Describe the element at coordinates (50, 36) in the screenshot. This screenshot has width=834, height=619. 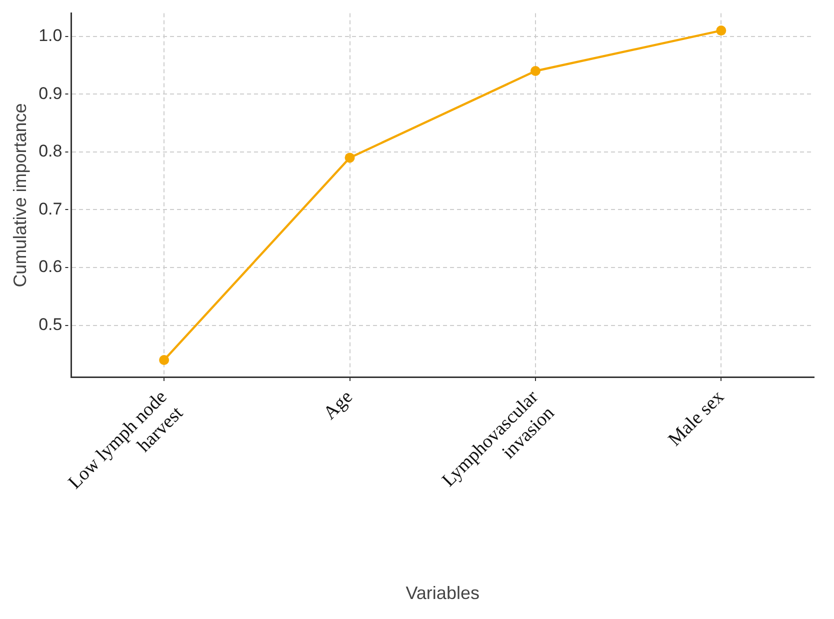
I see `y-tick-label: 1.0` at that location.